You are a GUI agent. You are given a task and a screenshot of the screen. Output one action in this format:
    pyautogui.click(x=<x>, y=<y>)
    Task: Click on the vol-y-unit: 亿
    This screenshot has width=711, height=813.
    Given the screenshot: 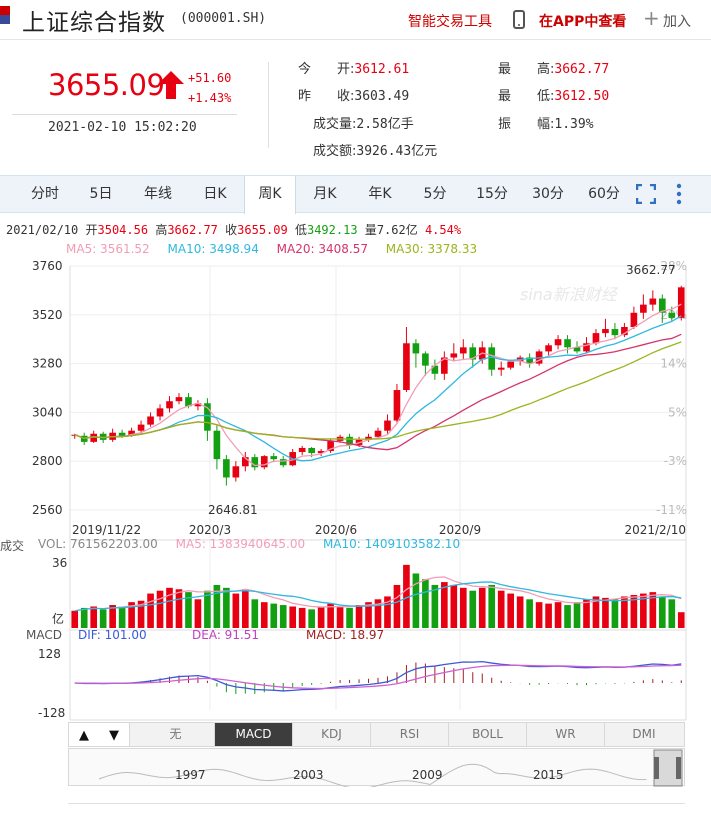 What is the action you would take?
    pyautogui.click(x=58, y=618)
    